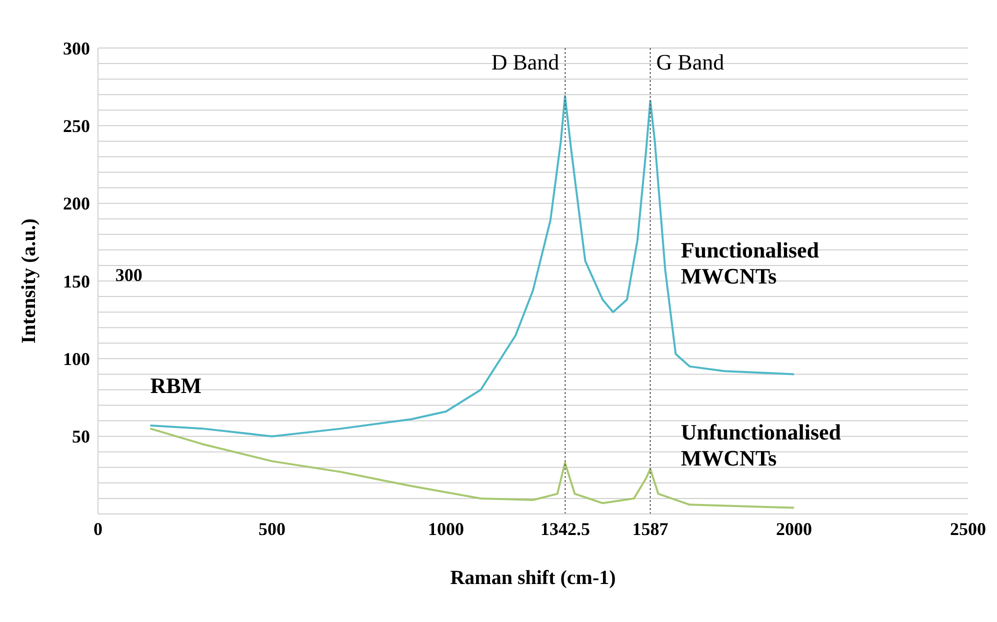 The width and height of the screenshot is (997, 622). Describe the element at coordinates (29, 281) in the screenshot. I see `y-axis-title: Intensity (a.u.)` at that location.